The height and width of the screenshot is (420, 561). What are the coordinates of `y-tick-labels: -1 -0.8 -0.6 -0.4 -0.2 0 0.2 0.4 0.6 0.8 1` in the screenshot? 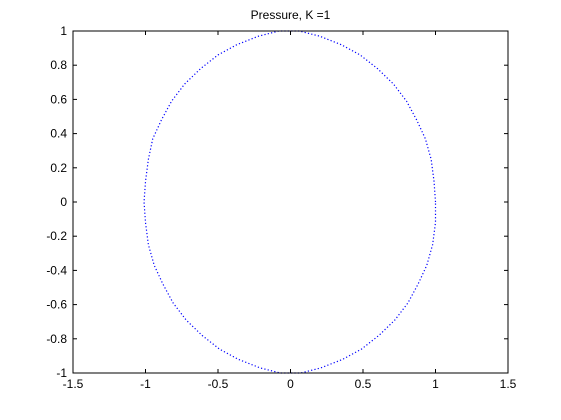 It's located at (56, 202).